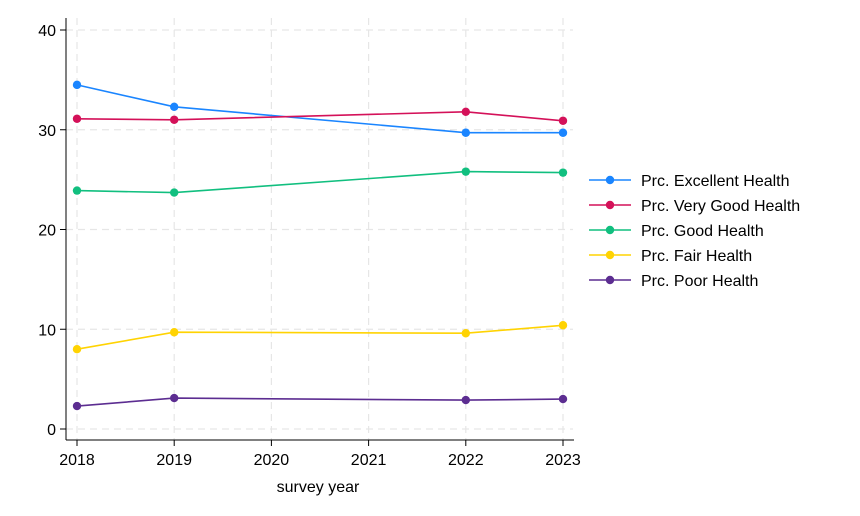 The width and height of the screenshot is (860, 516). Describe the element at coordinates (699, 281) in the screenshot. I see `legend-label: Prc. Poor Health` at that location.